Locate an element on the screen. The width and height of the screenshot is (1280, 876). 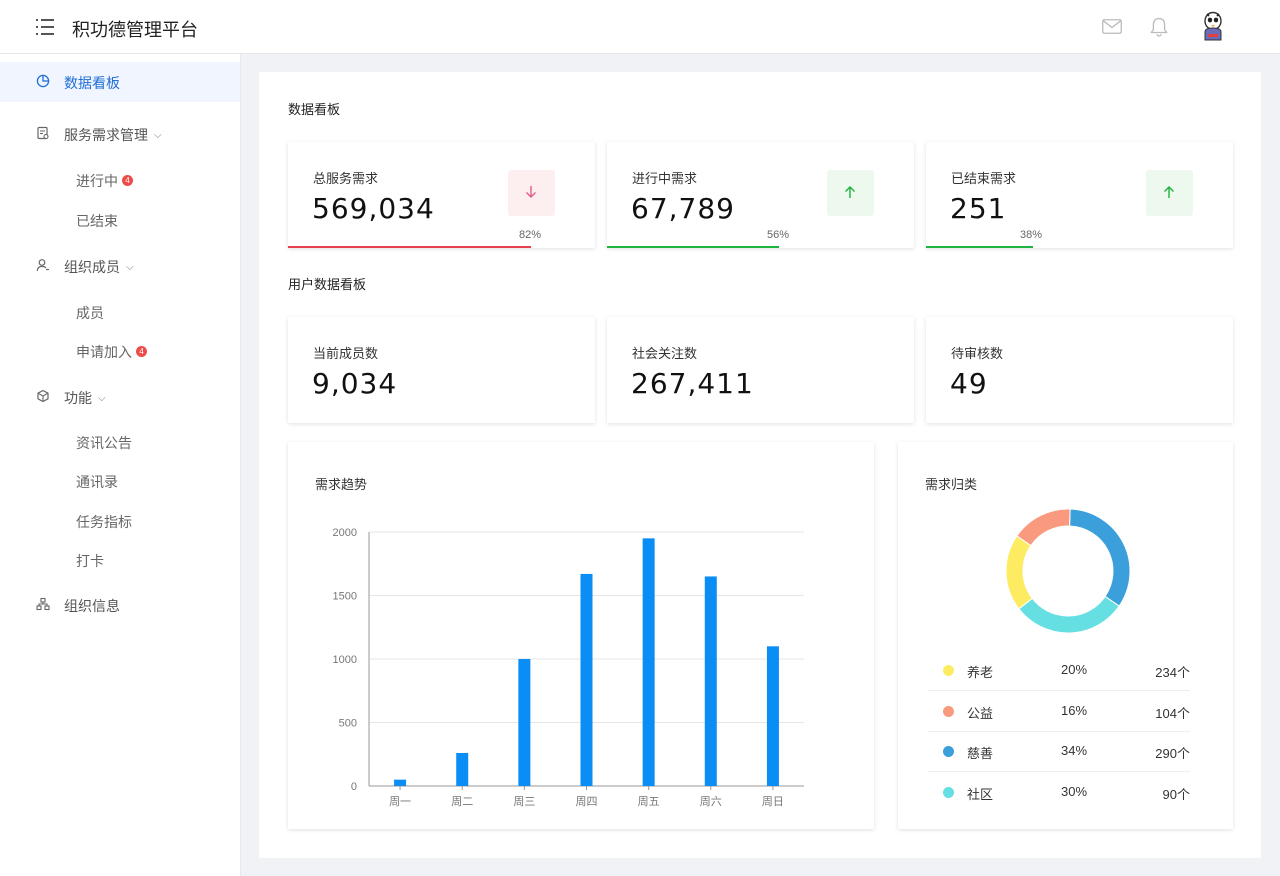
stat-percent: 38% is located at coordinates (1031, 235).